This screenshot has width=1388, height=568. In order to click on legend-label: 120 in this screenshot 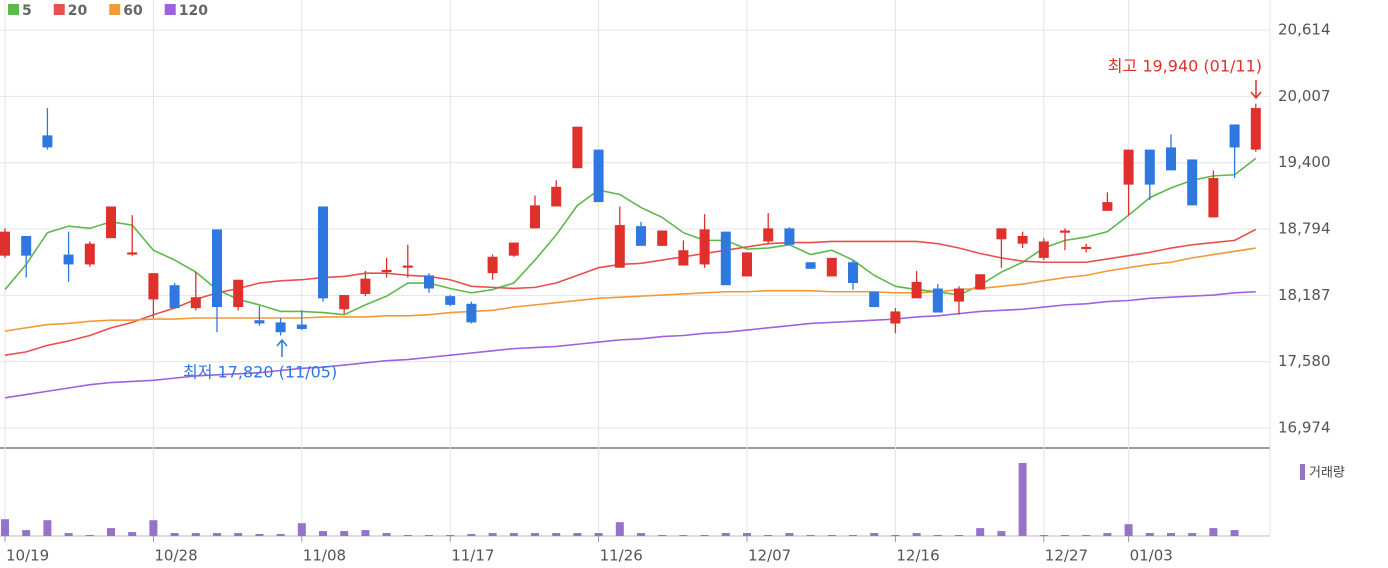, I will do `click(193, 11)`.